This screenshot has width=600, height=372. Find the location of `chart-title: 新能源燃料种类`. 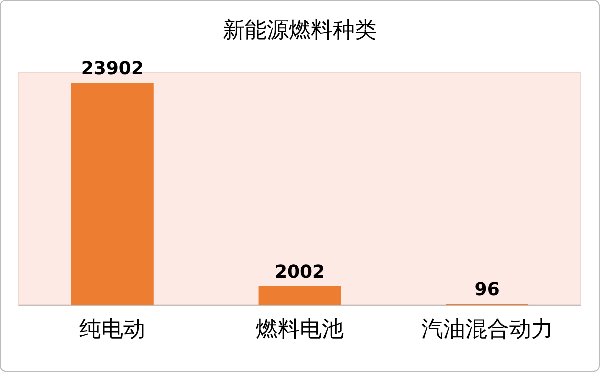

chart-title: 新能源燃料种类 is located at coordinates (300, 31).